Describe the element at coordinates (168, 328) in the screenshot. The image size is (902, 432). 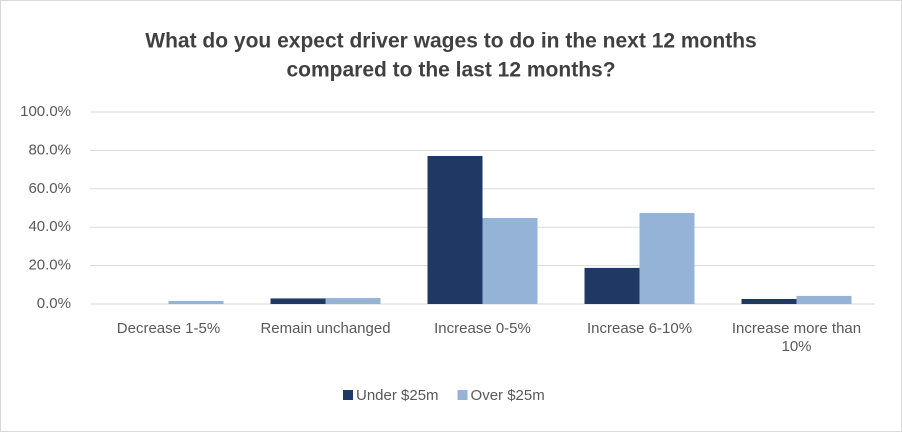
I see `x-tick-label: Decrease 1-5%` at that location.